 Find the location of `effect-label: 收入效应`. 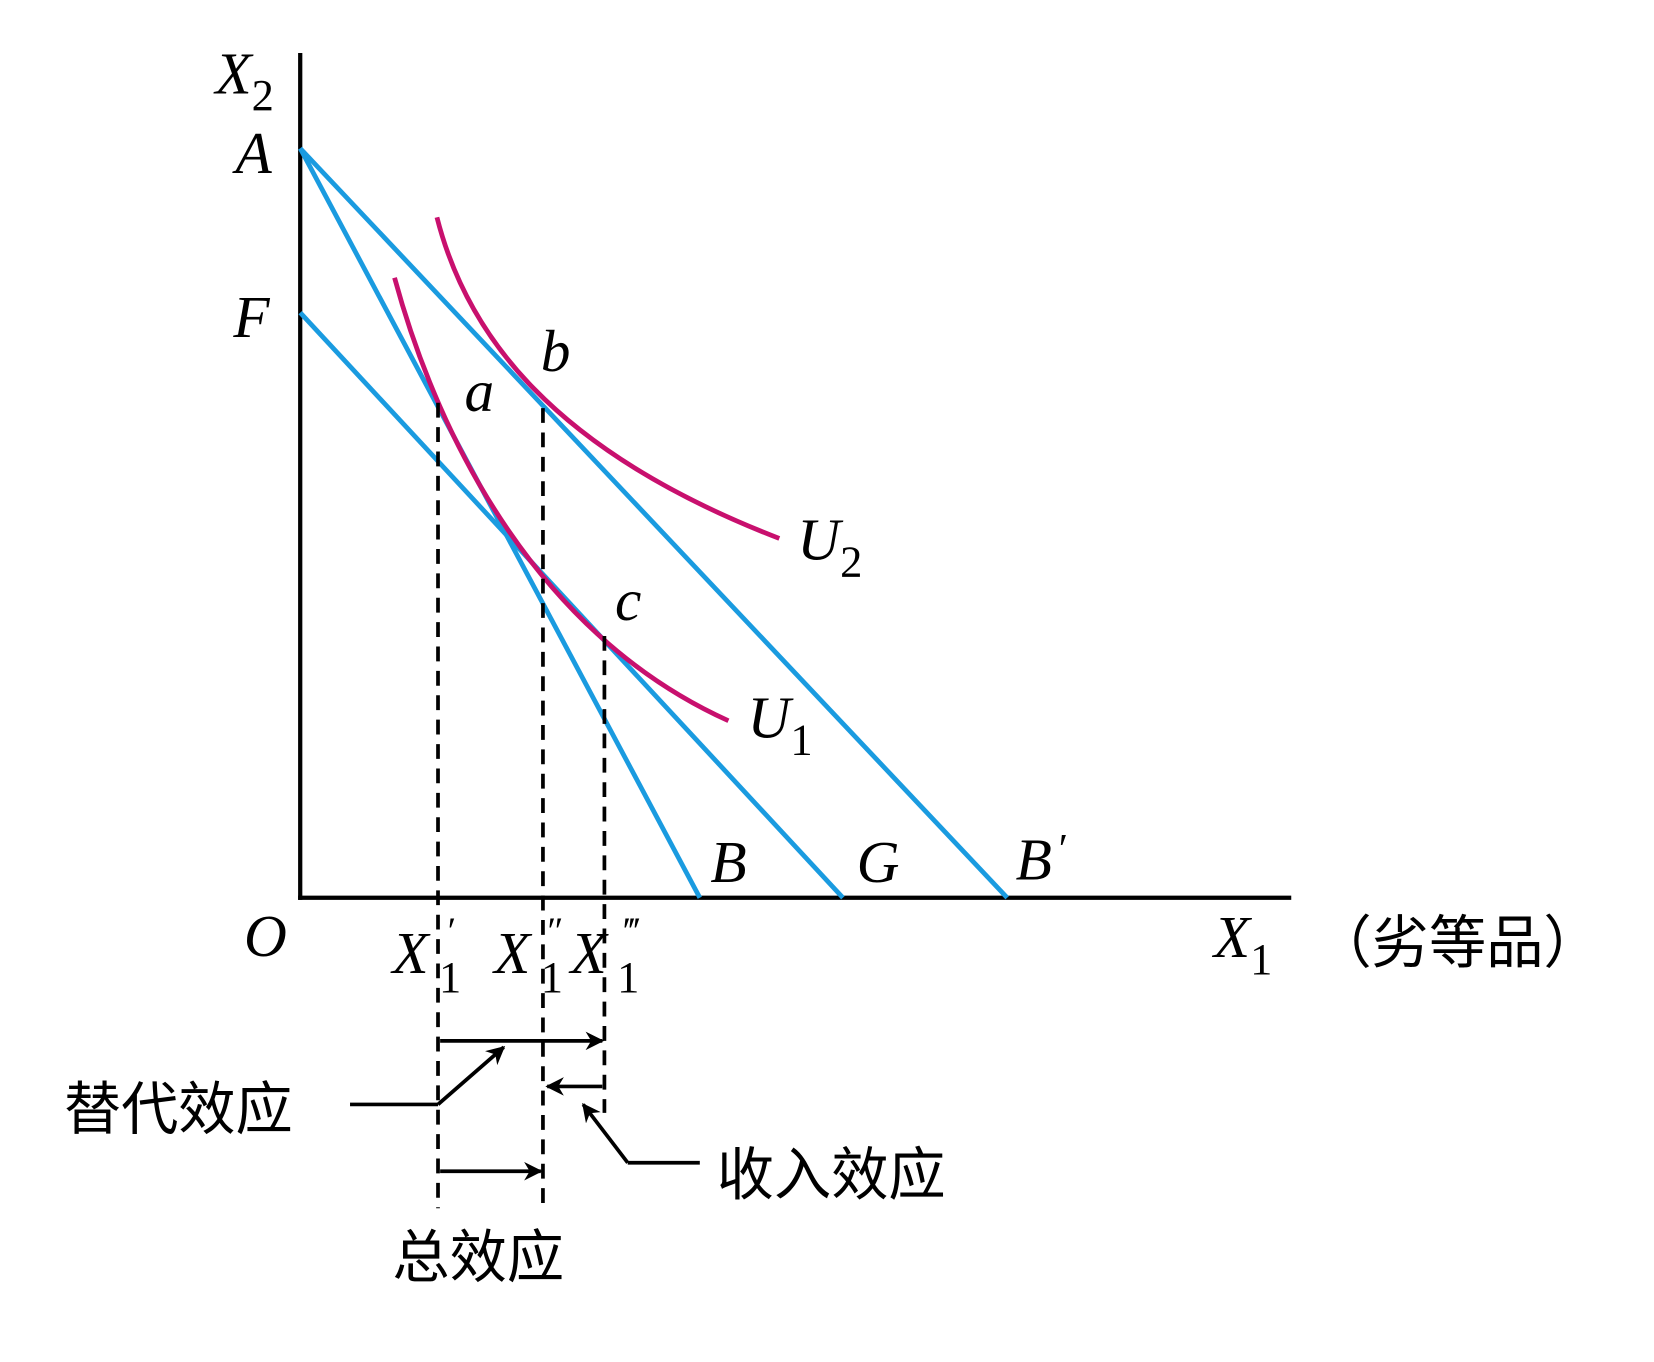

effect-label: 收入效应 is located at coordinates (831, 1176).